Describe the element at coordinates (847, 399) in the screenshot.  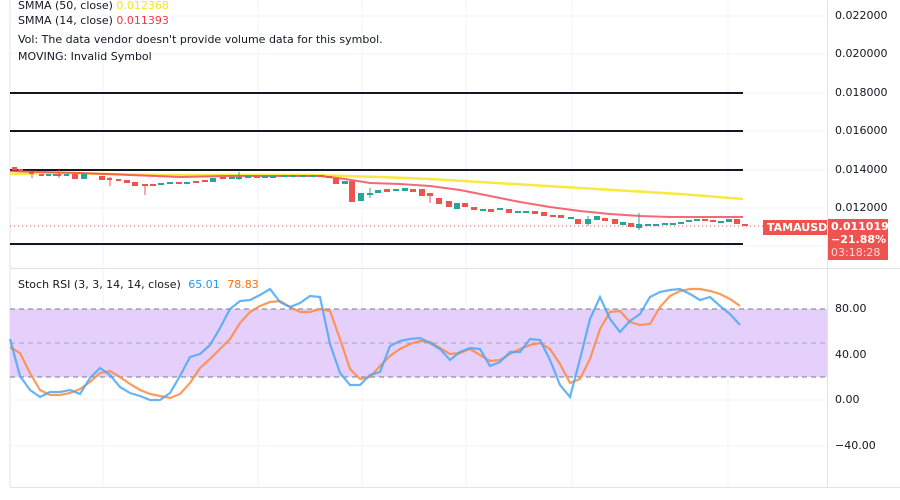
I see `rsi-tick: 0.00` at that location.